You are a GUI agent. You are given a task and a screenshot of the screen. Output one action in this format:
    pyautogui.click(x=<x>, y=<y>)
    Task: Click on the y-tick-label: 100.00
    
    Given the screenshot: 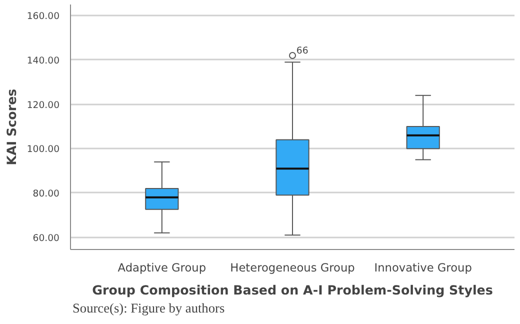 What is the action you would take?
    pyautogui.click(x=43, y=150)
    